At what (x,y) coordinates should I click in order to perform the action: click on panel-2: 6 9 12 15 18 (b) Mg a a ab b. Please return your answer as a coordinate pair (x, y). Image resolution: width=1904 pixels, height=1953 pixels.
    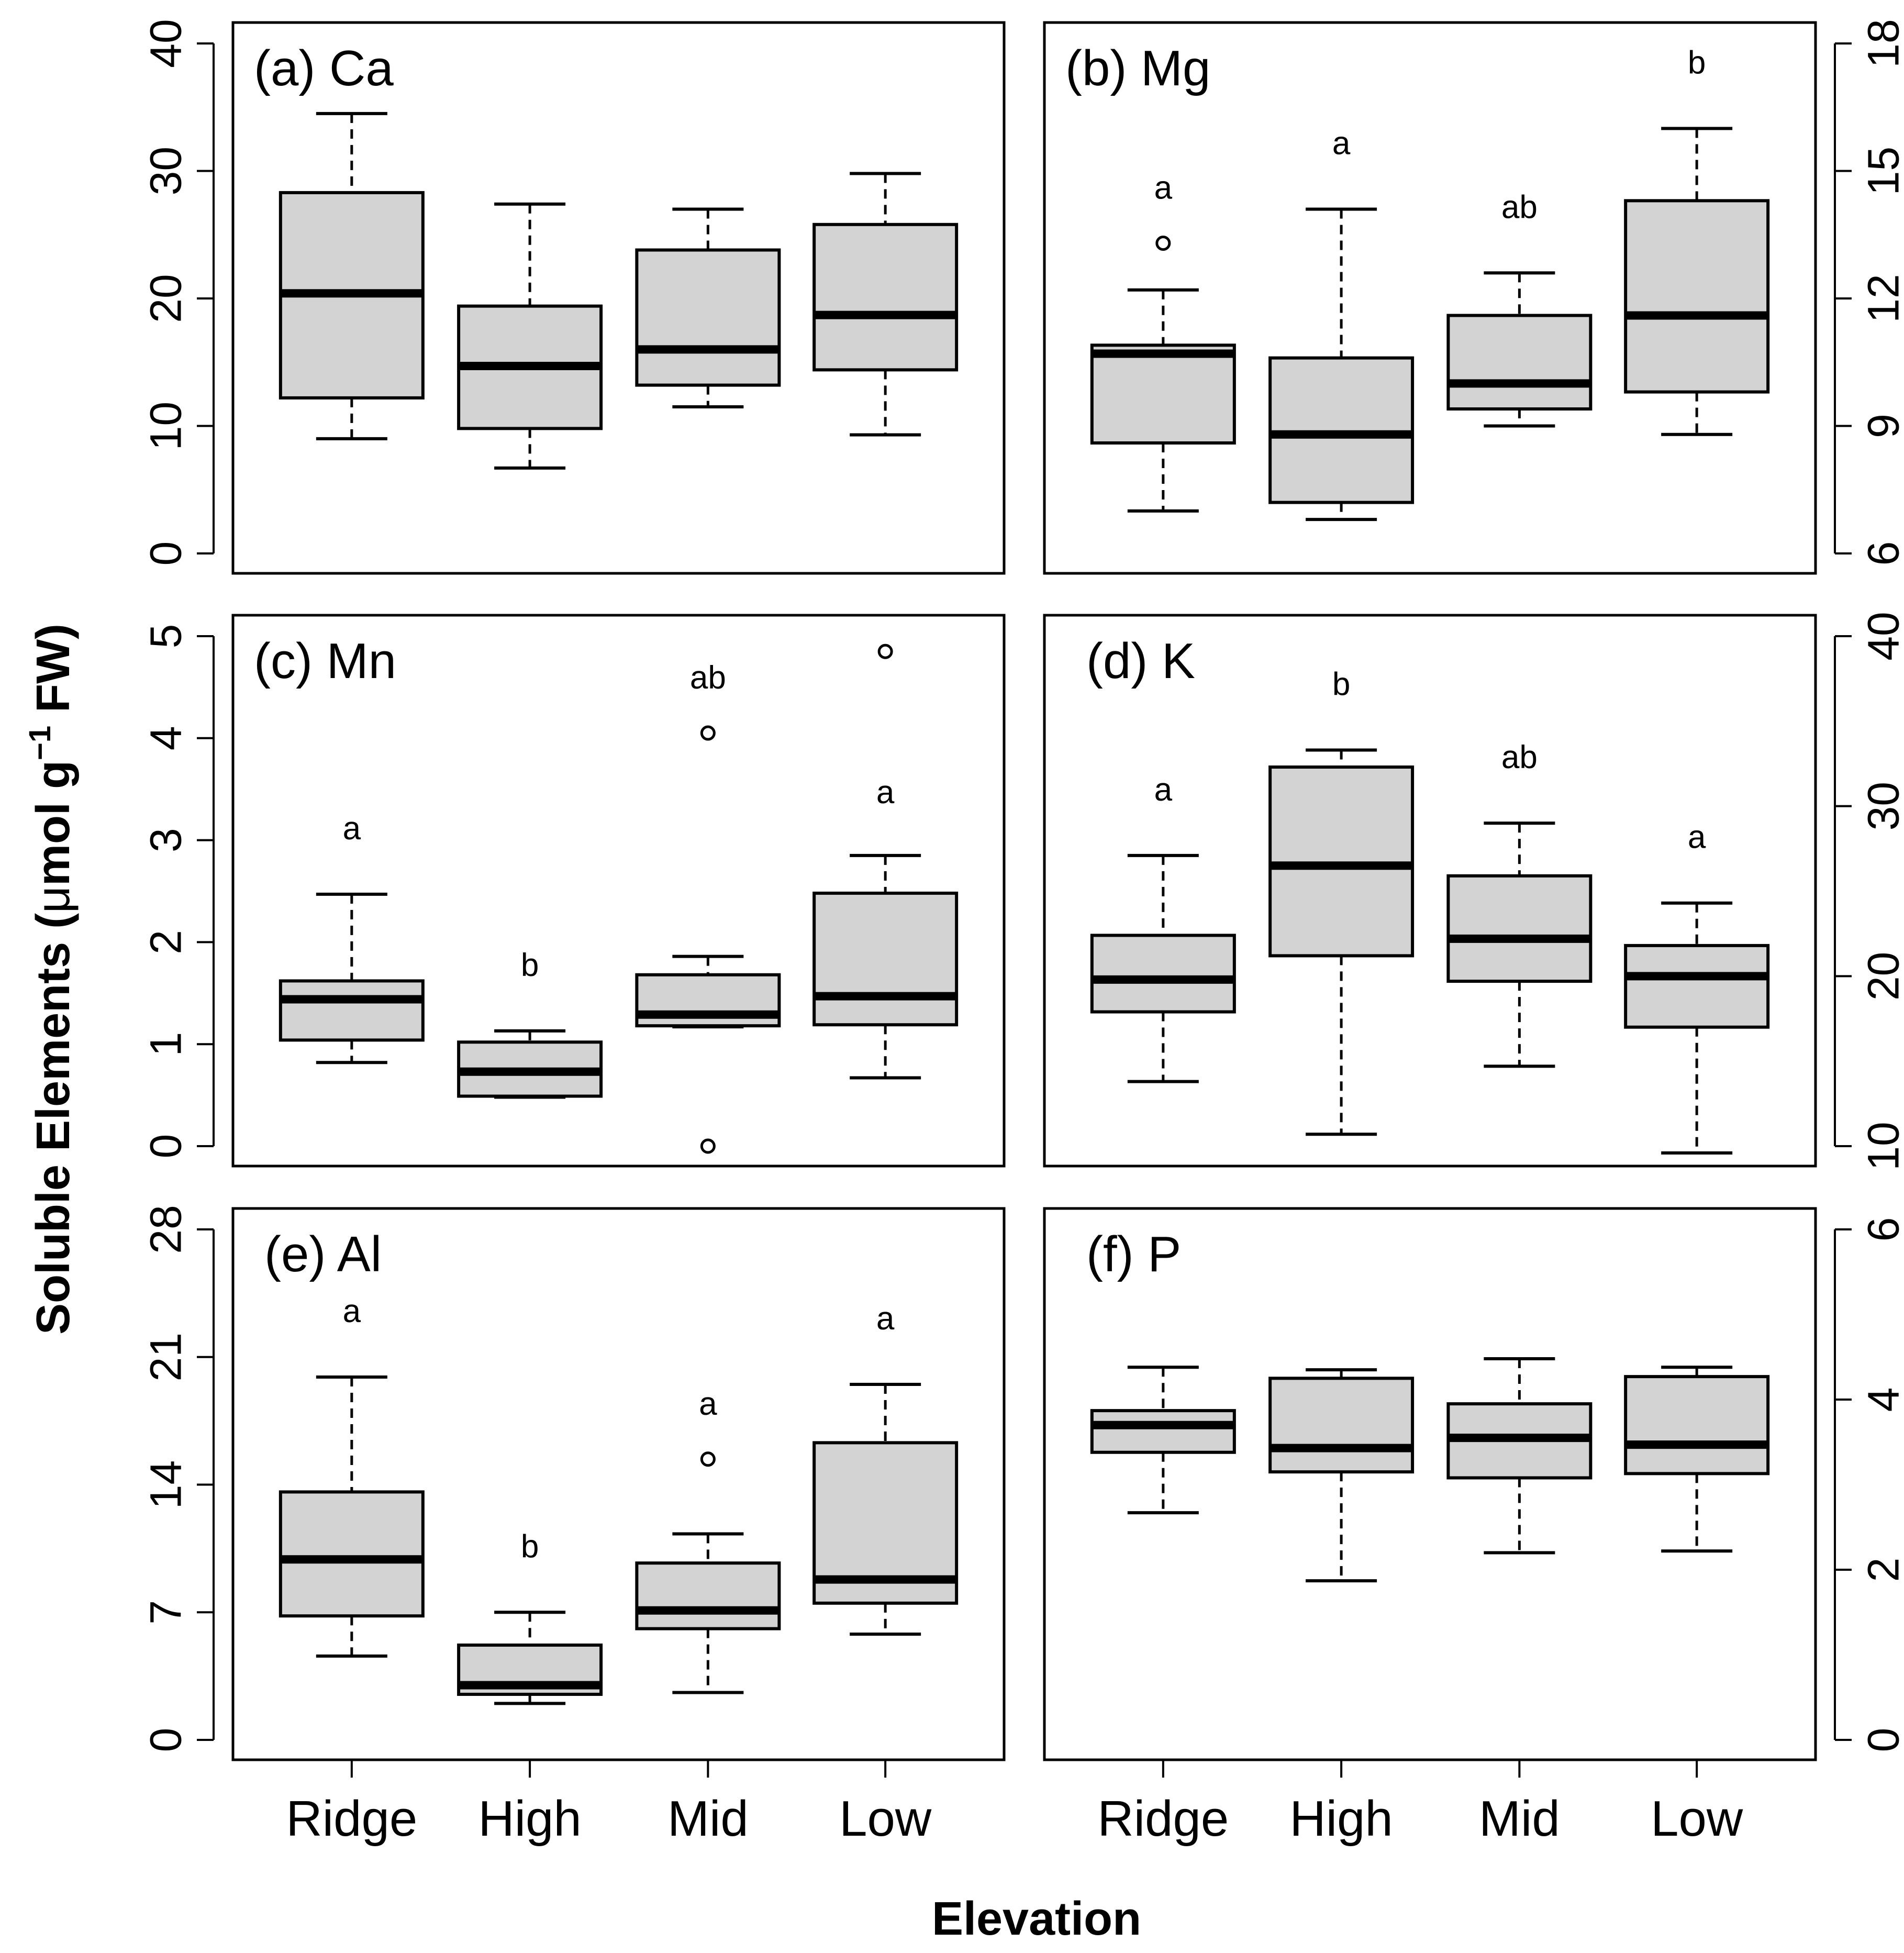
    Looking at the image, I should click on (1473, 297).